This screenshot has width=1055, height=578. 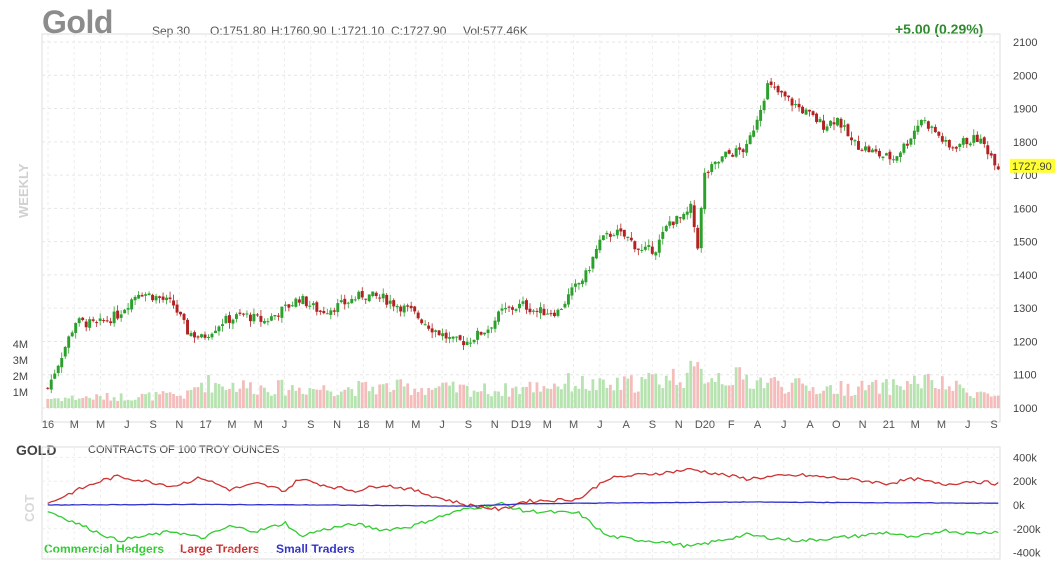 What do you see at coordinates (1025, 458) in the screenshot?
I see `cot-tick-label: 400k` at bounding box center [1025, 458].